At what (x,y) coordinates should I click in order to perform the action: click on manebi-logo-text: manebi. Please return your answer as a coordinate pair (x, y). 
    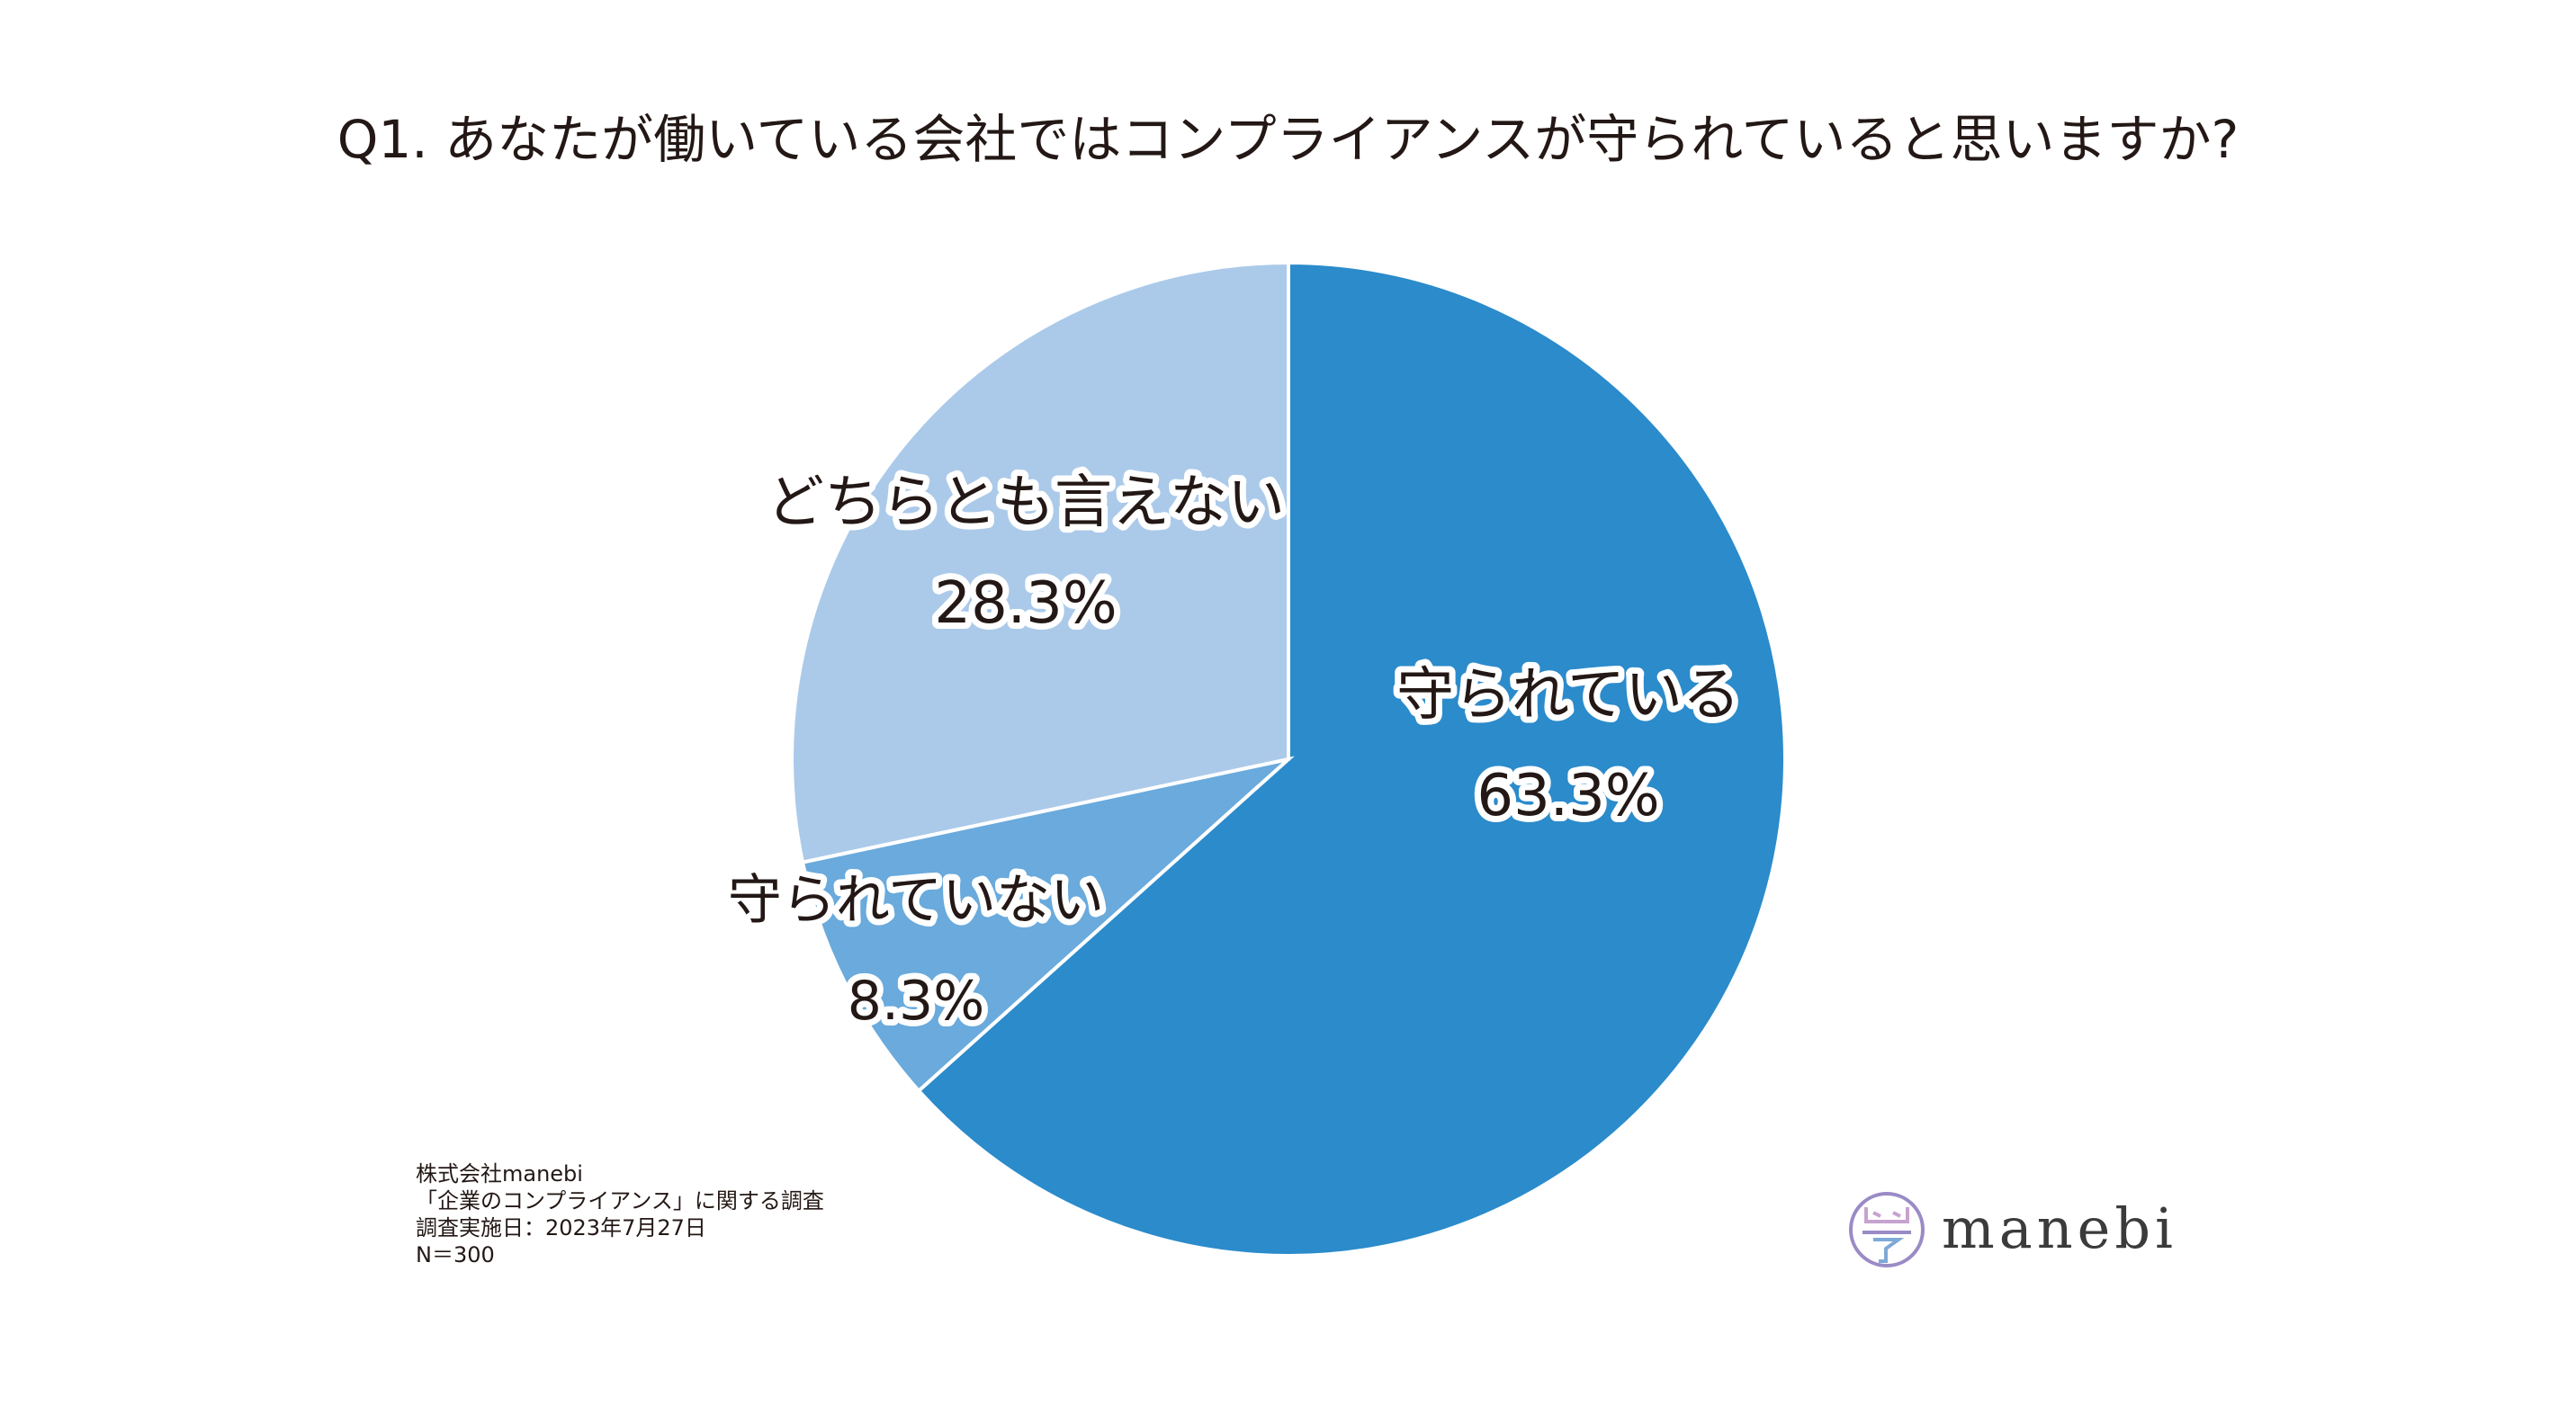
    Looking at the image, I should click on (2060, 1228).